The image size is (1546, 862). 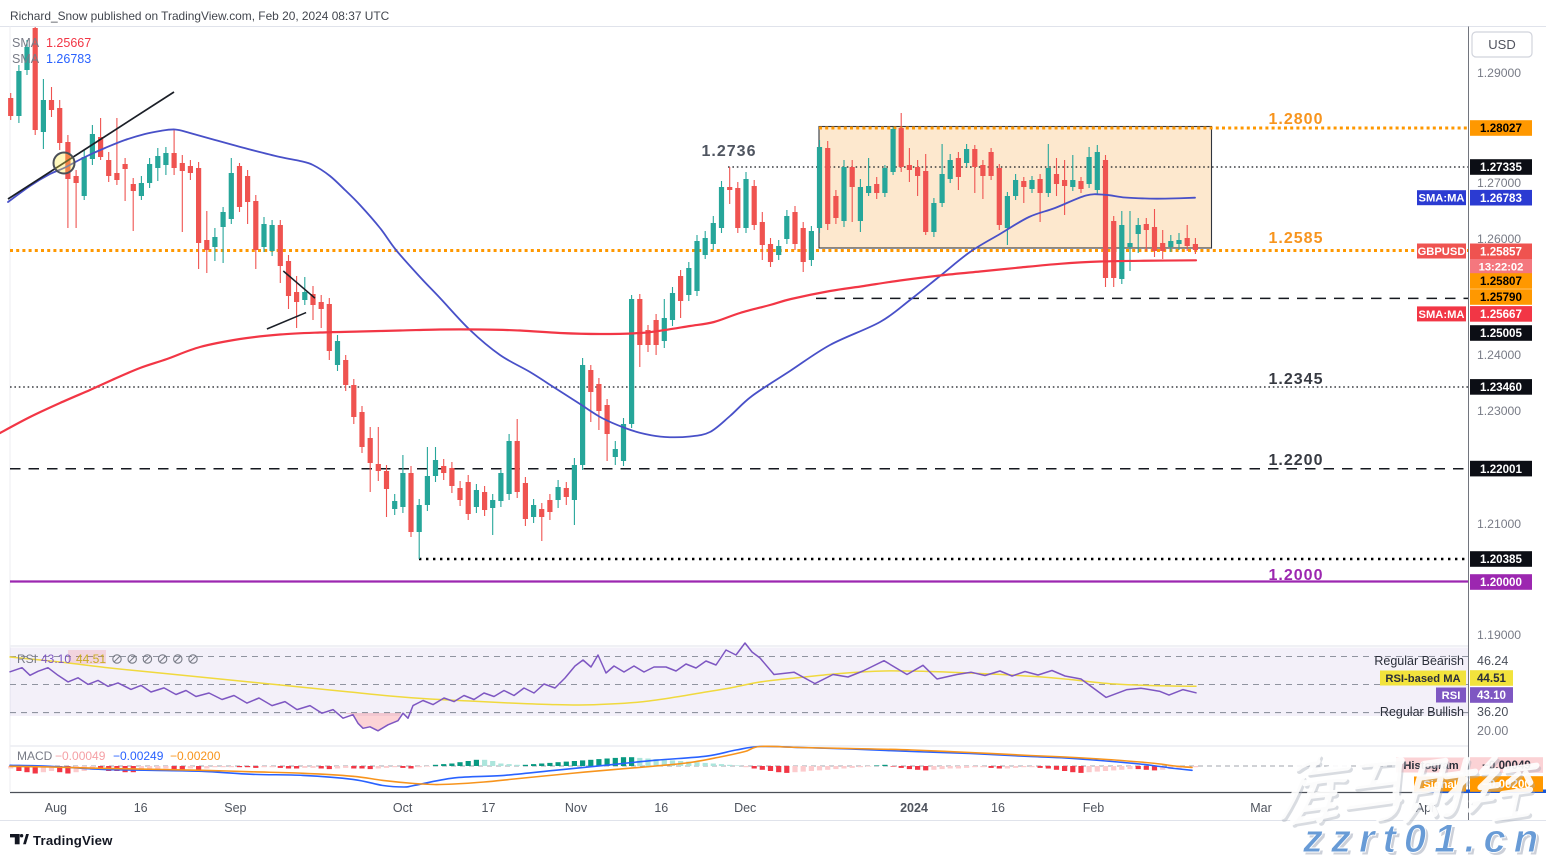 I want to click on svg-text: 1.2800, so click(x=1296, y=119).